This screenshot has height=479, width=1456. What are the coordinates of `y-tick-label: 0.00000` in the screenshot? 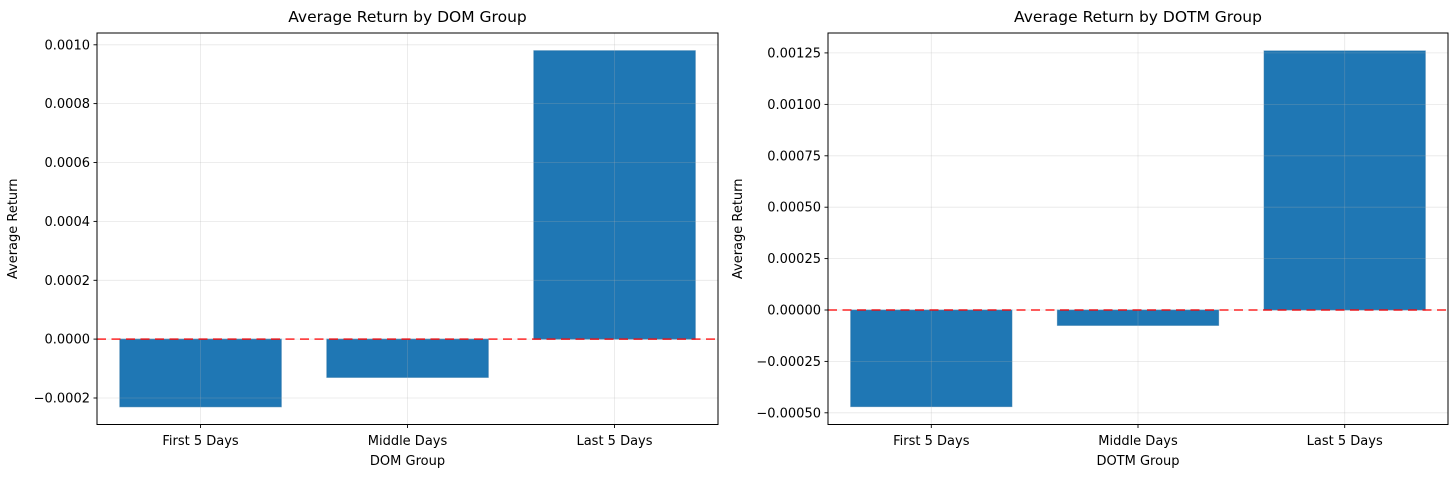 It's located at (794, 311).